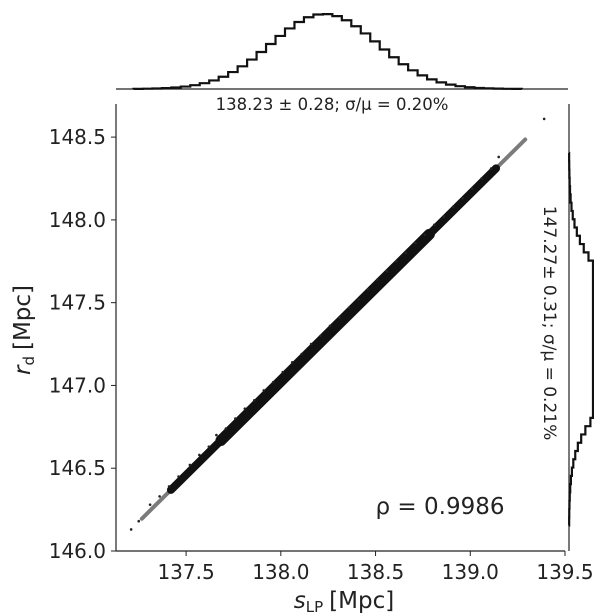 Image resolution: width=594 pixels, height=614 pixels. What do you see at coordinates (280, 572) in the screenshot?
I see `x-tick-label: 138.0` at bounding box center [280, 572].